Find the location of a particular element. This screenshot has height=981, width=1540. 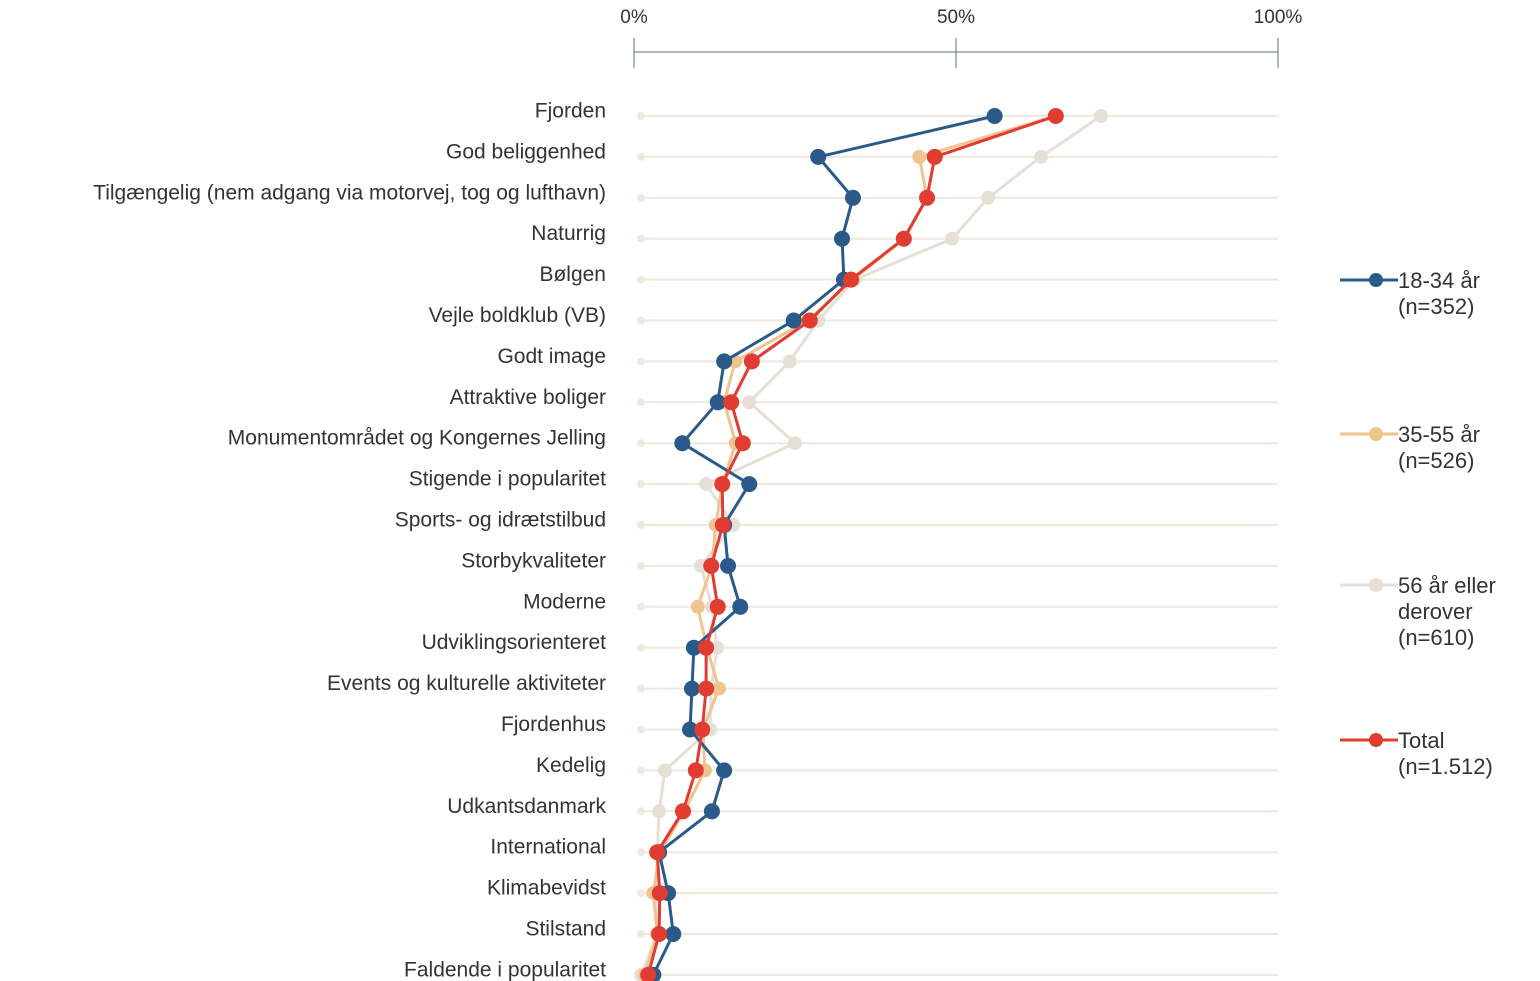

x-tick-label: 50% is located at coordinates (956, 17).